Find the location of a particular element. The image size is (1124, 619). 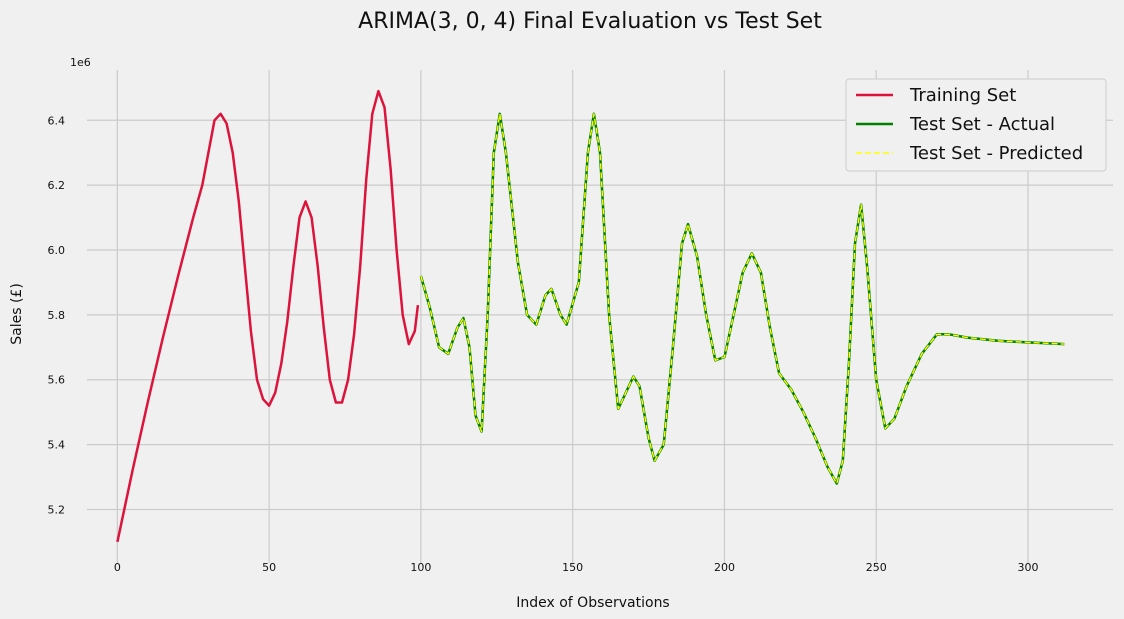

legend-label-test-actual: Test Set - Actual is located at coordinates (982, 124).